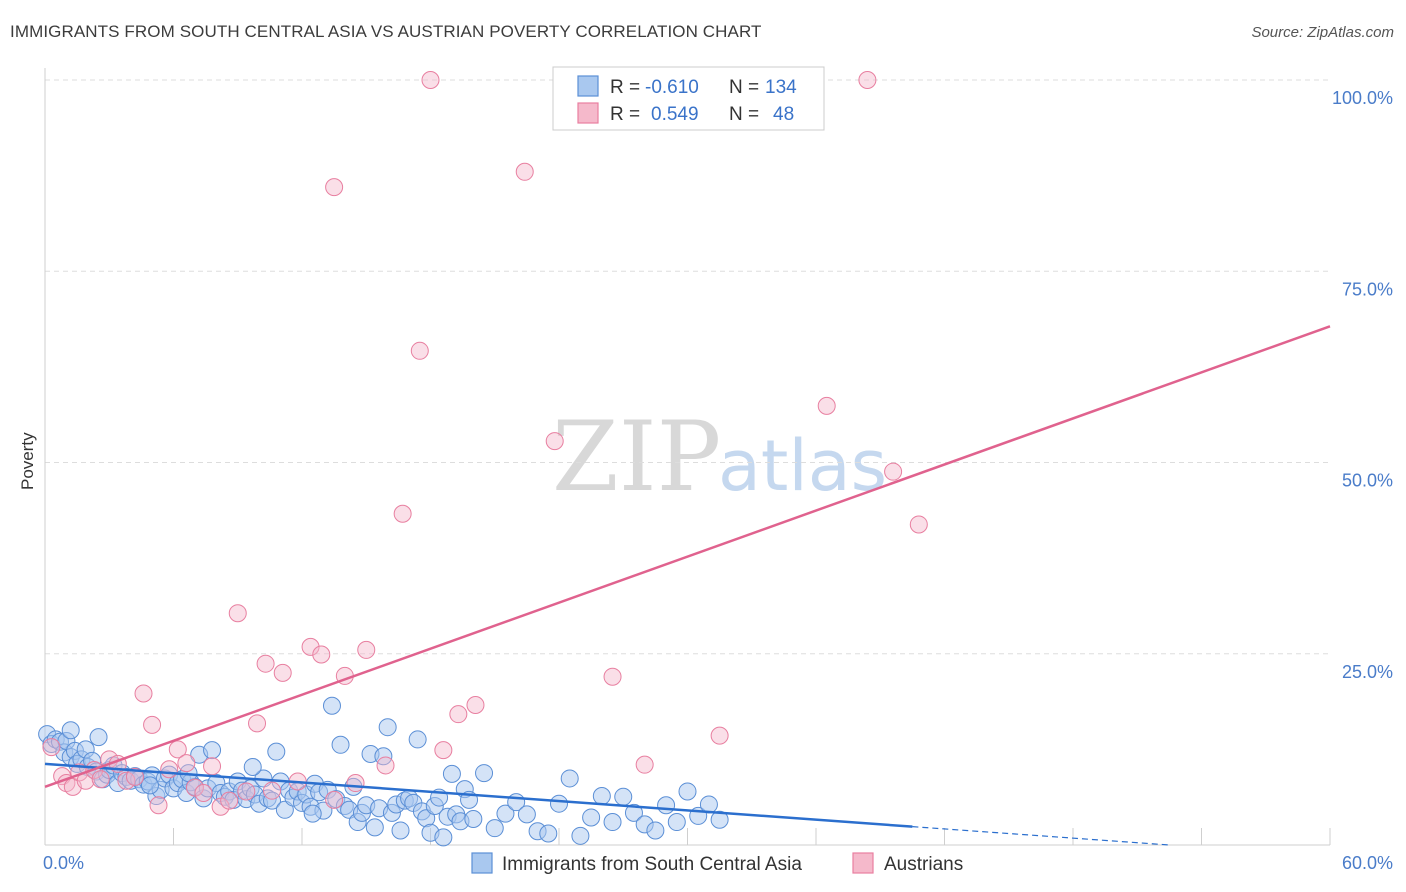 The image size is (1406, 892). I want to click on legend-n-label-2: N =, so click(744, 114).